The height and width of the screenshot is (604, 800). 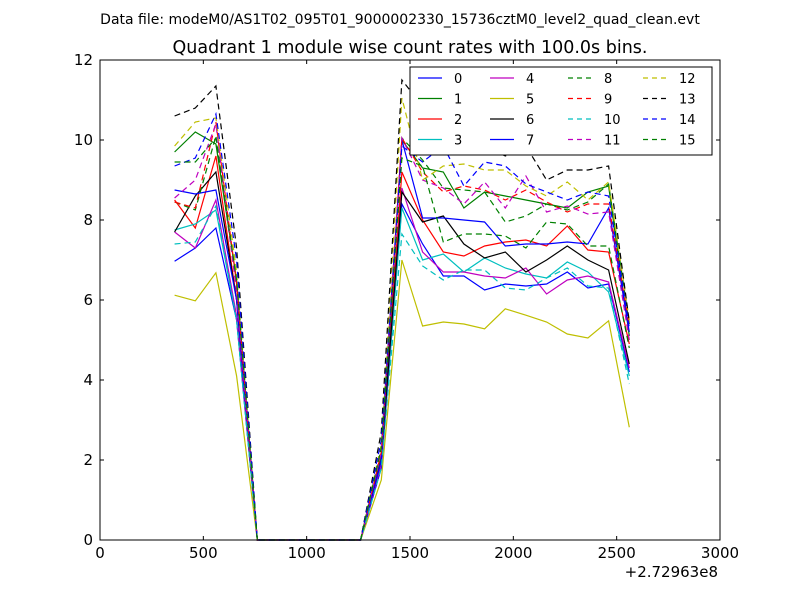 What do you see at coordinates (513, 553) in the screenshot?
I see `x-tick-label: 2000` at bounding box center [513, 553].